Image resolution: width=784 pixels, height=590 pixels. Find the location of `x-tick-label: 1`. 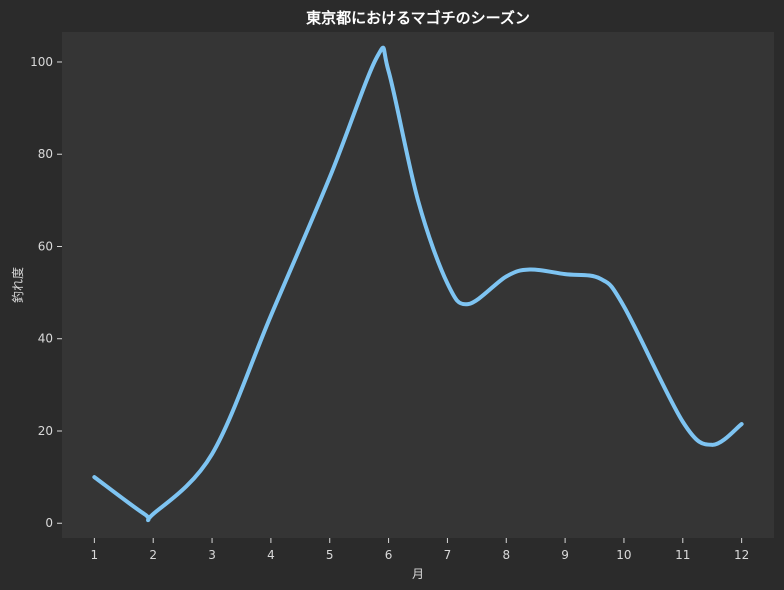

x-tick-label: 1 is located at coordinates (95, 555).